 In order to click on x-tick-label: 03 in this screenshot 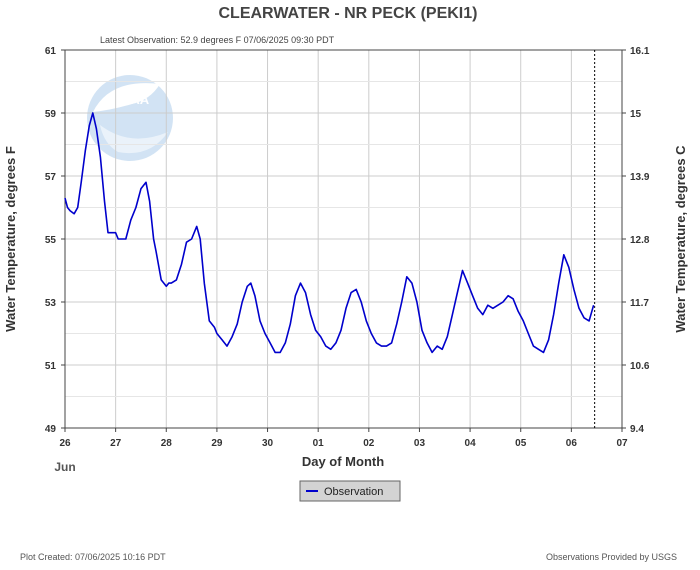, I will do `click(420, 443)`.